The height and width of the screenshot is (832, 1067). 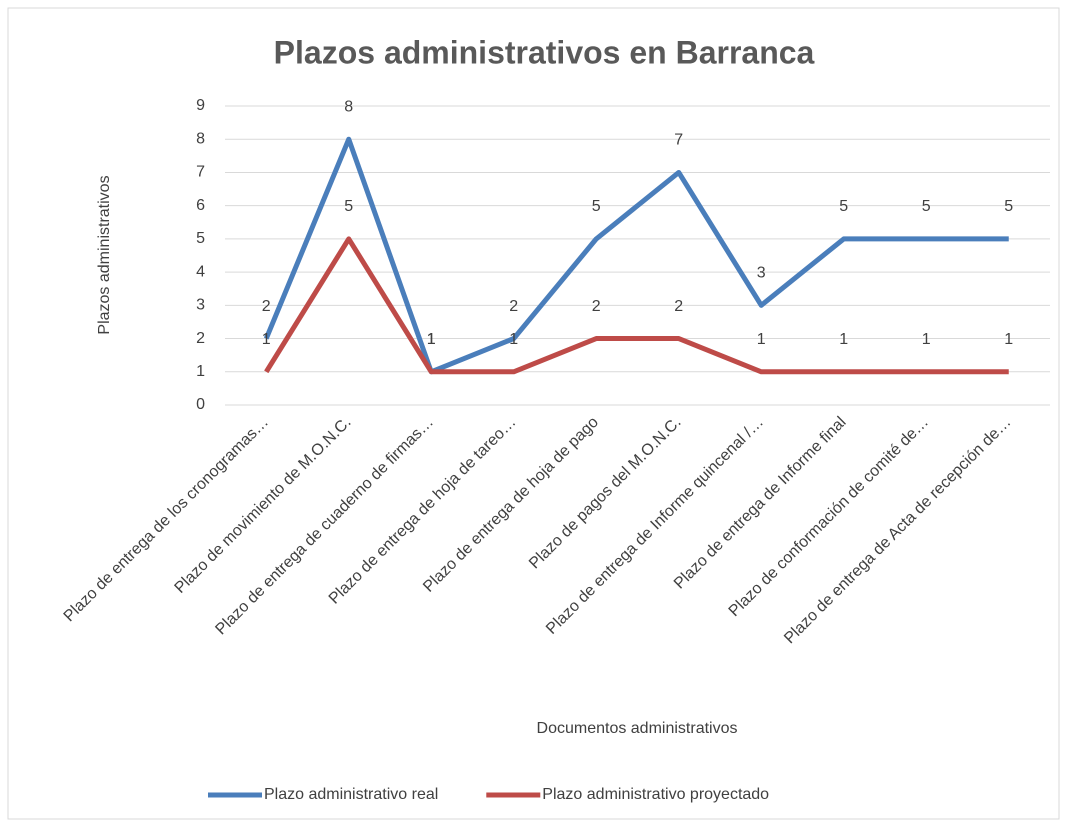 What do you see at coordinates (200, 271) in the screenshot?
I see `y-tick-label: 4` at bounding box center [200, 271].